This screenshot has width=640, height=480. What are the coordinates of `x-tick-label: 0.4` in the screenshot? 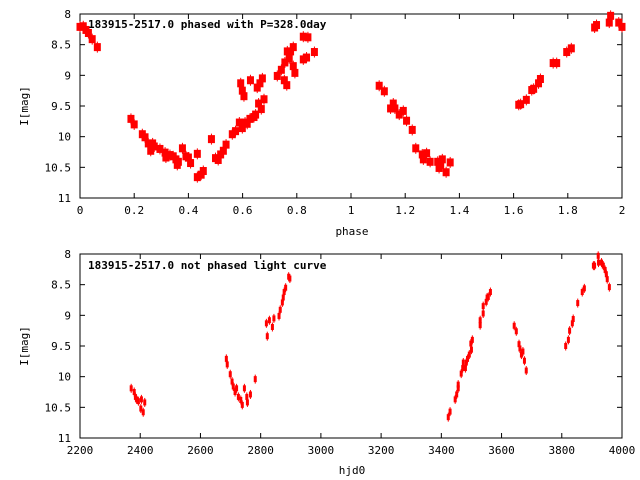 It's located at (188, 210).